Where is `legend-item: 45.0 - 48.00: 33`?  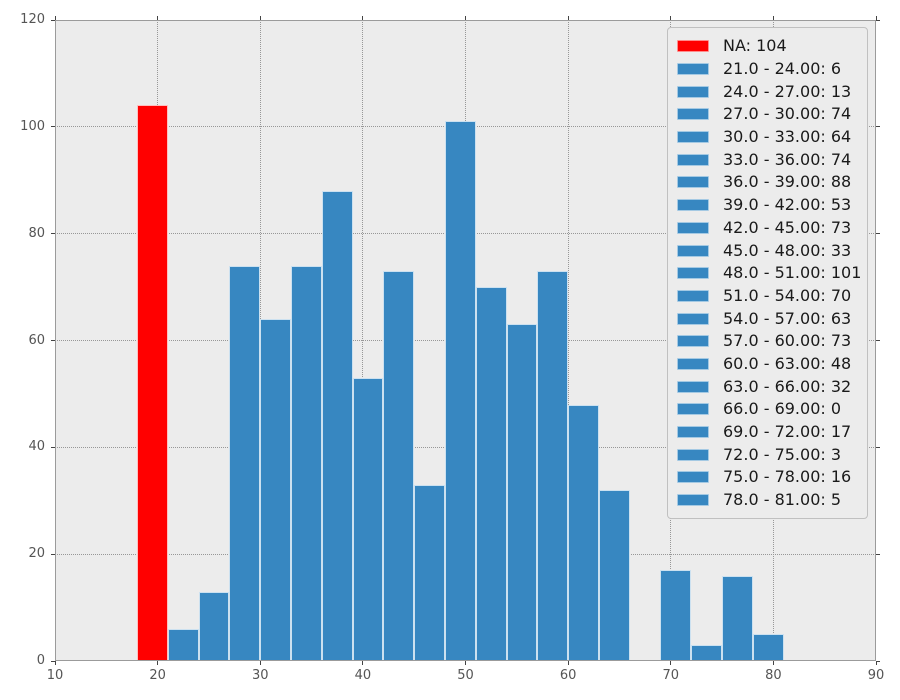 legend-item: 45.0 - 48.00: 33 is located at coordinates (767, 250).